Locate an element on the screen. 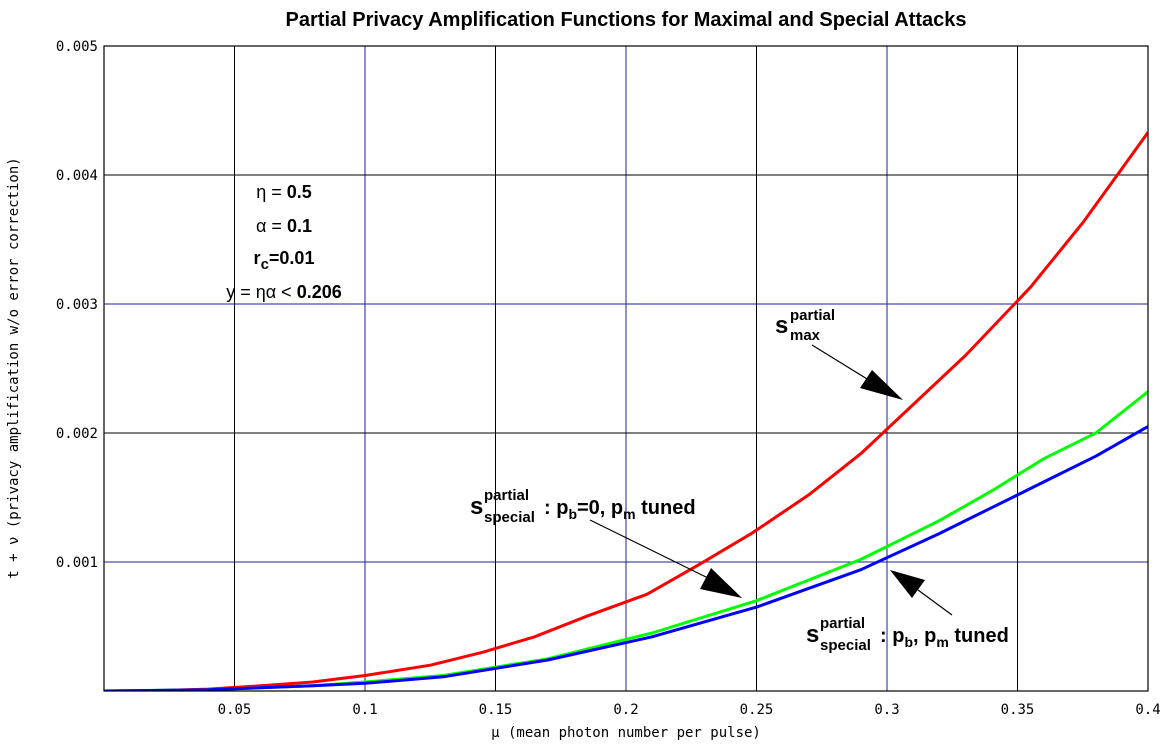 The image size is (1172, 744). label-s-special-pb-pm: s partial special : pb, pm tuned is located at coordinates (907, 634).